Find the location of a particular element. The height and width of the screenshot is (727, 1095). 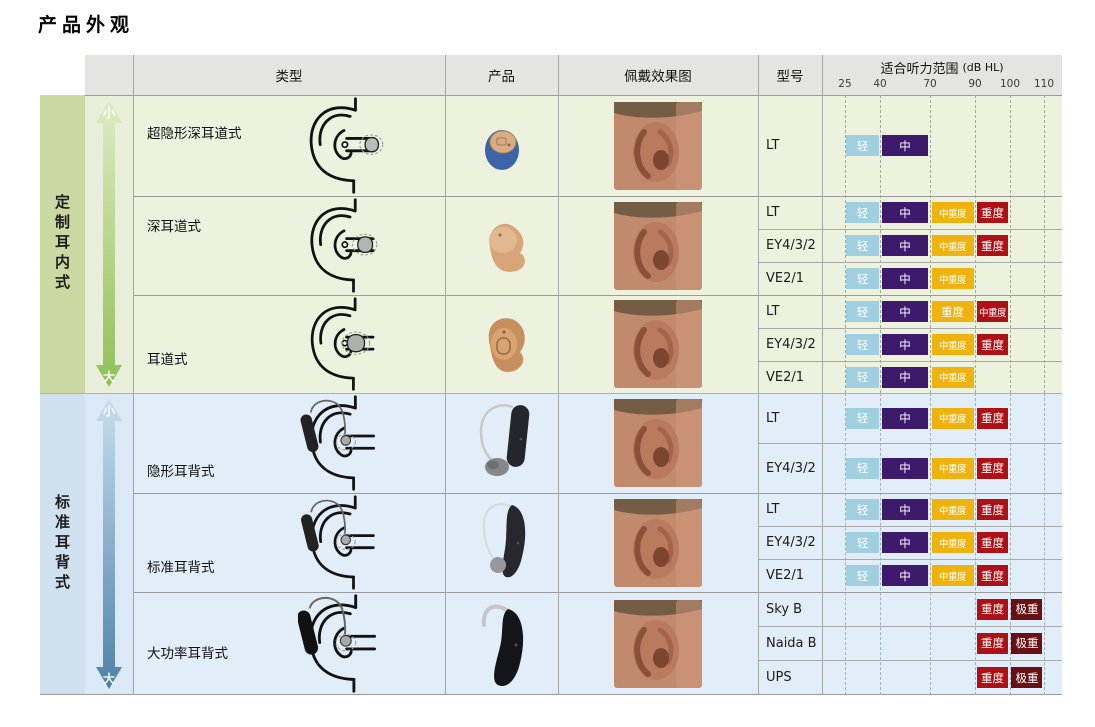

type-label: 深耳道式 is located at coordinates (174, 227).